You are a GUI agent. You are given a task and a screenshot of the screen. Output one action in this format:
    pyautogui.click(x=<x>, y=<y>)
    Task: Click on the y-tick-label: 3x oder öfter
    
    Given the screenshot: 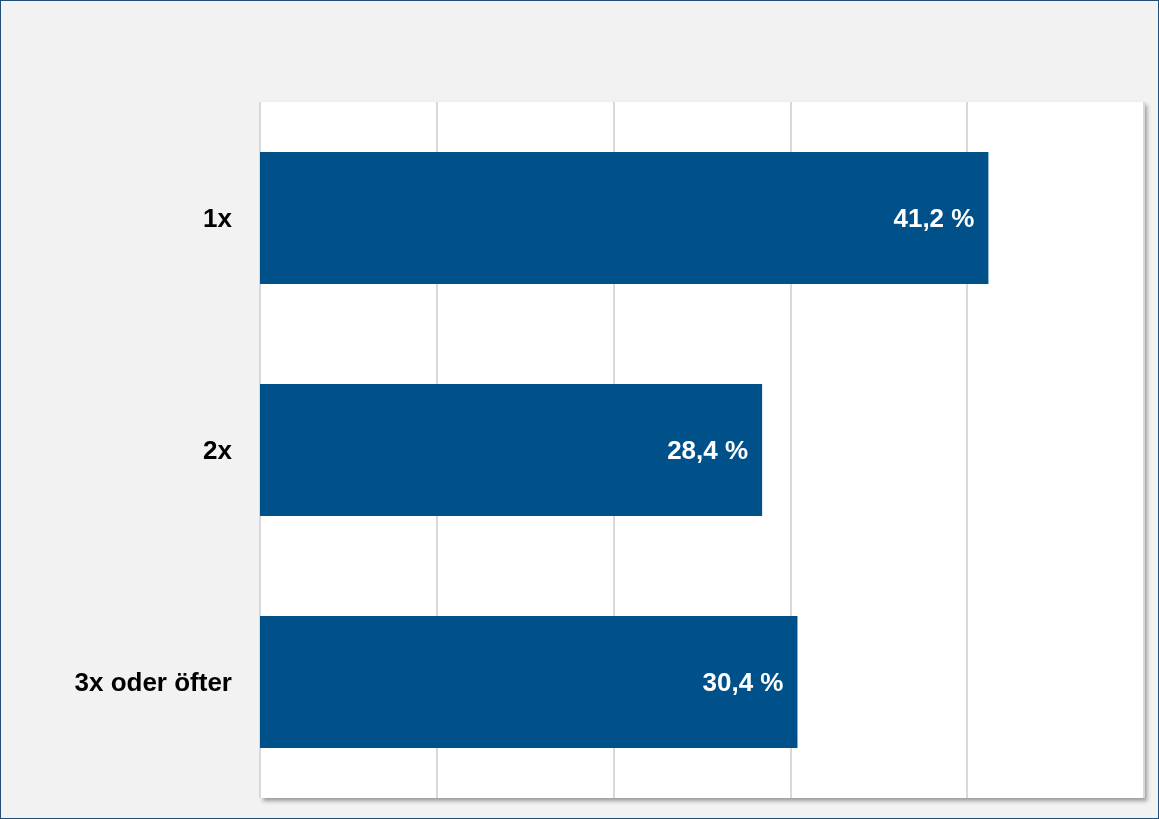 What is the action you would take?
    pyautogui.click(x=153, y=682)
    